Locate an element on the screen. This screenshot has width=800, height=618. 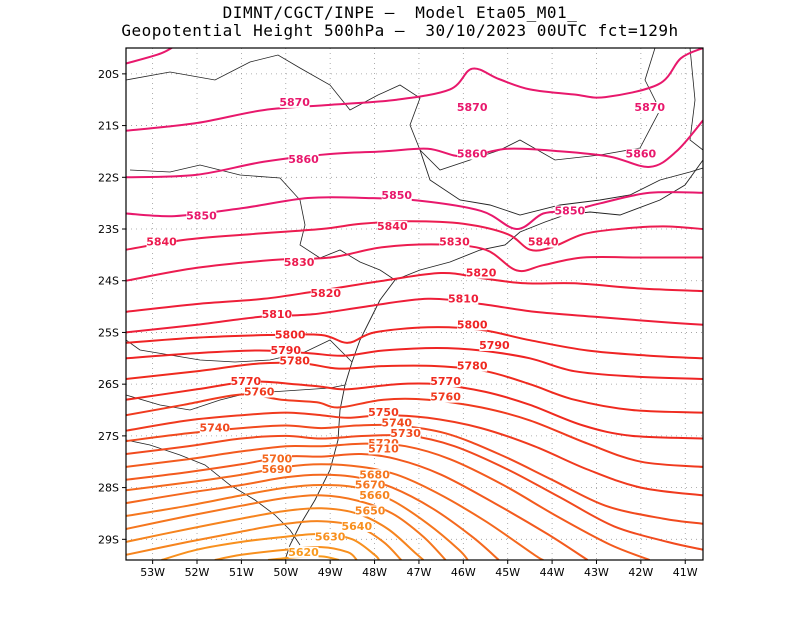
contour-label: 5810 is located at coordinates (463, 298).